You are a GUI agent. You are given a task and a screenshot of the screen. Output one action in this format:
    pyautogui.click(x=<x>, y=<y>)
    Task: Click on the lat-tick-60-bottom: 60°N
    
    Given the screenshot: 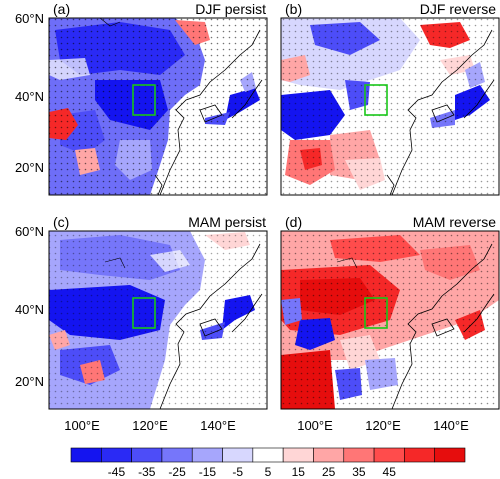 What is the action you would take?
    pyautogui.click(x=29, y=231)
    